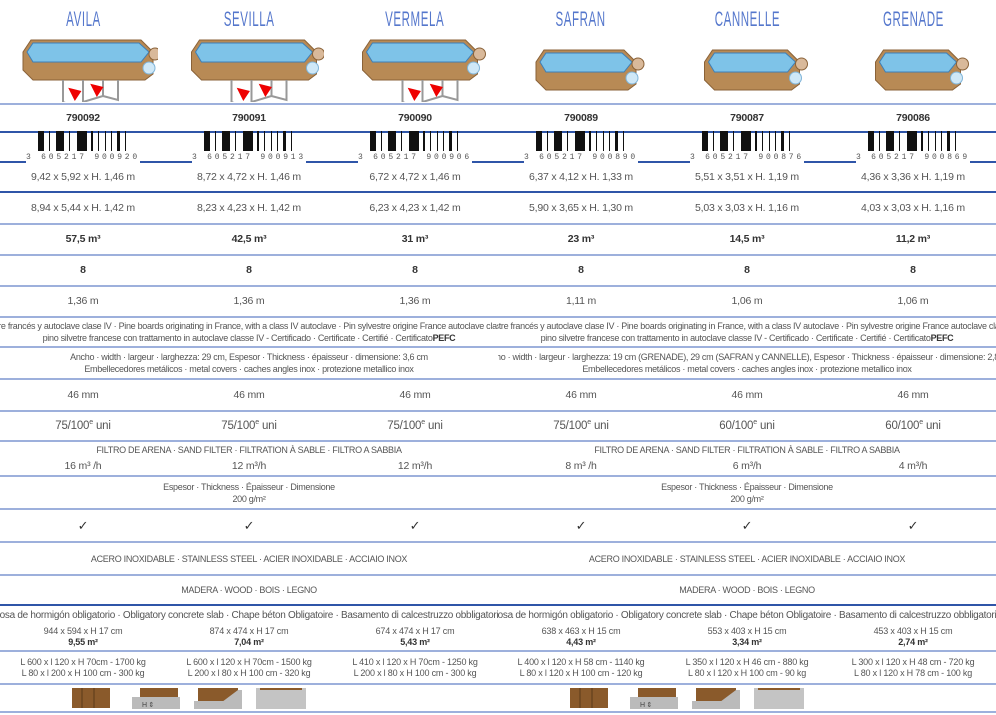 The width and height of the screenshot is (996, 715). I want to click on check-icon: ✓, so click(581, 525).